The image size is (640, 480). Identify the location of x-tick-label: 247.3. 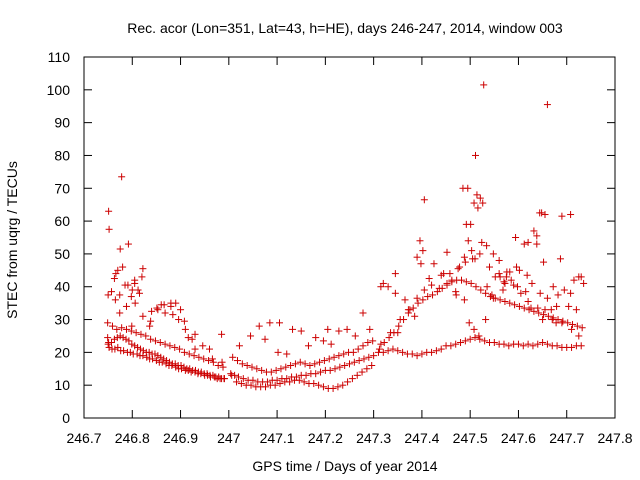
(373, 438).